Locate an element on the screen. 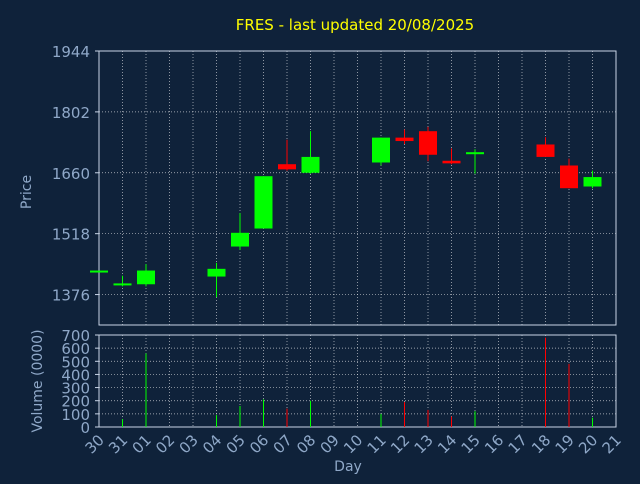 The width and height of the screenshot is (640, 484). price-tick-label: 1660 is located at coordinates (71, 174).